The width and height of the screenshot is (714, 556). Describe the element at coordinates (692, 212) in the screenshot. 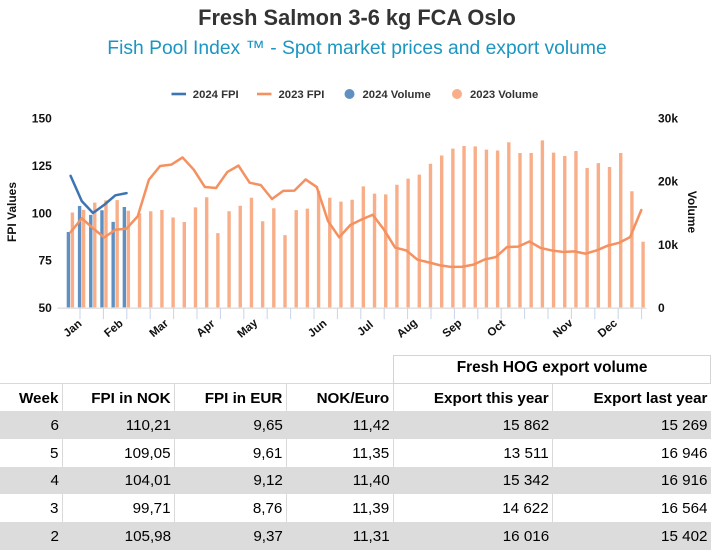

I see `svg-text: Volume` at that location.